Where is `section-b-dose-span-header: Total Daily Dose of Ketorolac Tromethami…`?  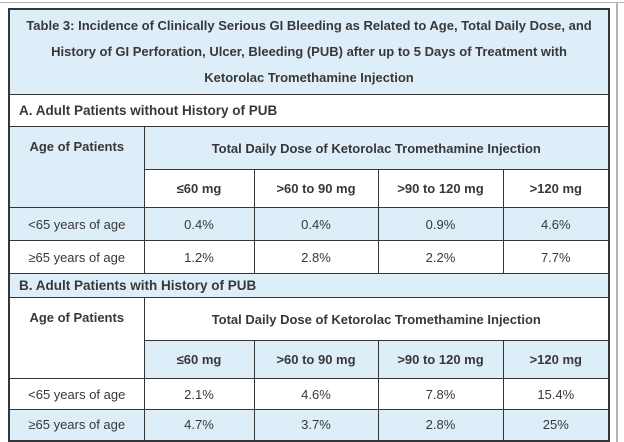
section-b-dose-span-header: Total Daily Dose of Ketorolac Tromethami… is located at coordinates (376, 319).